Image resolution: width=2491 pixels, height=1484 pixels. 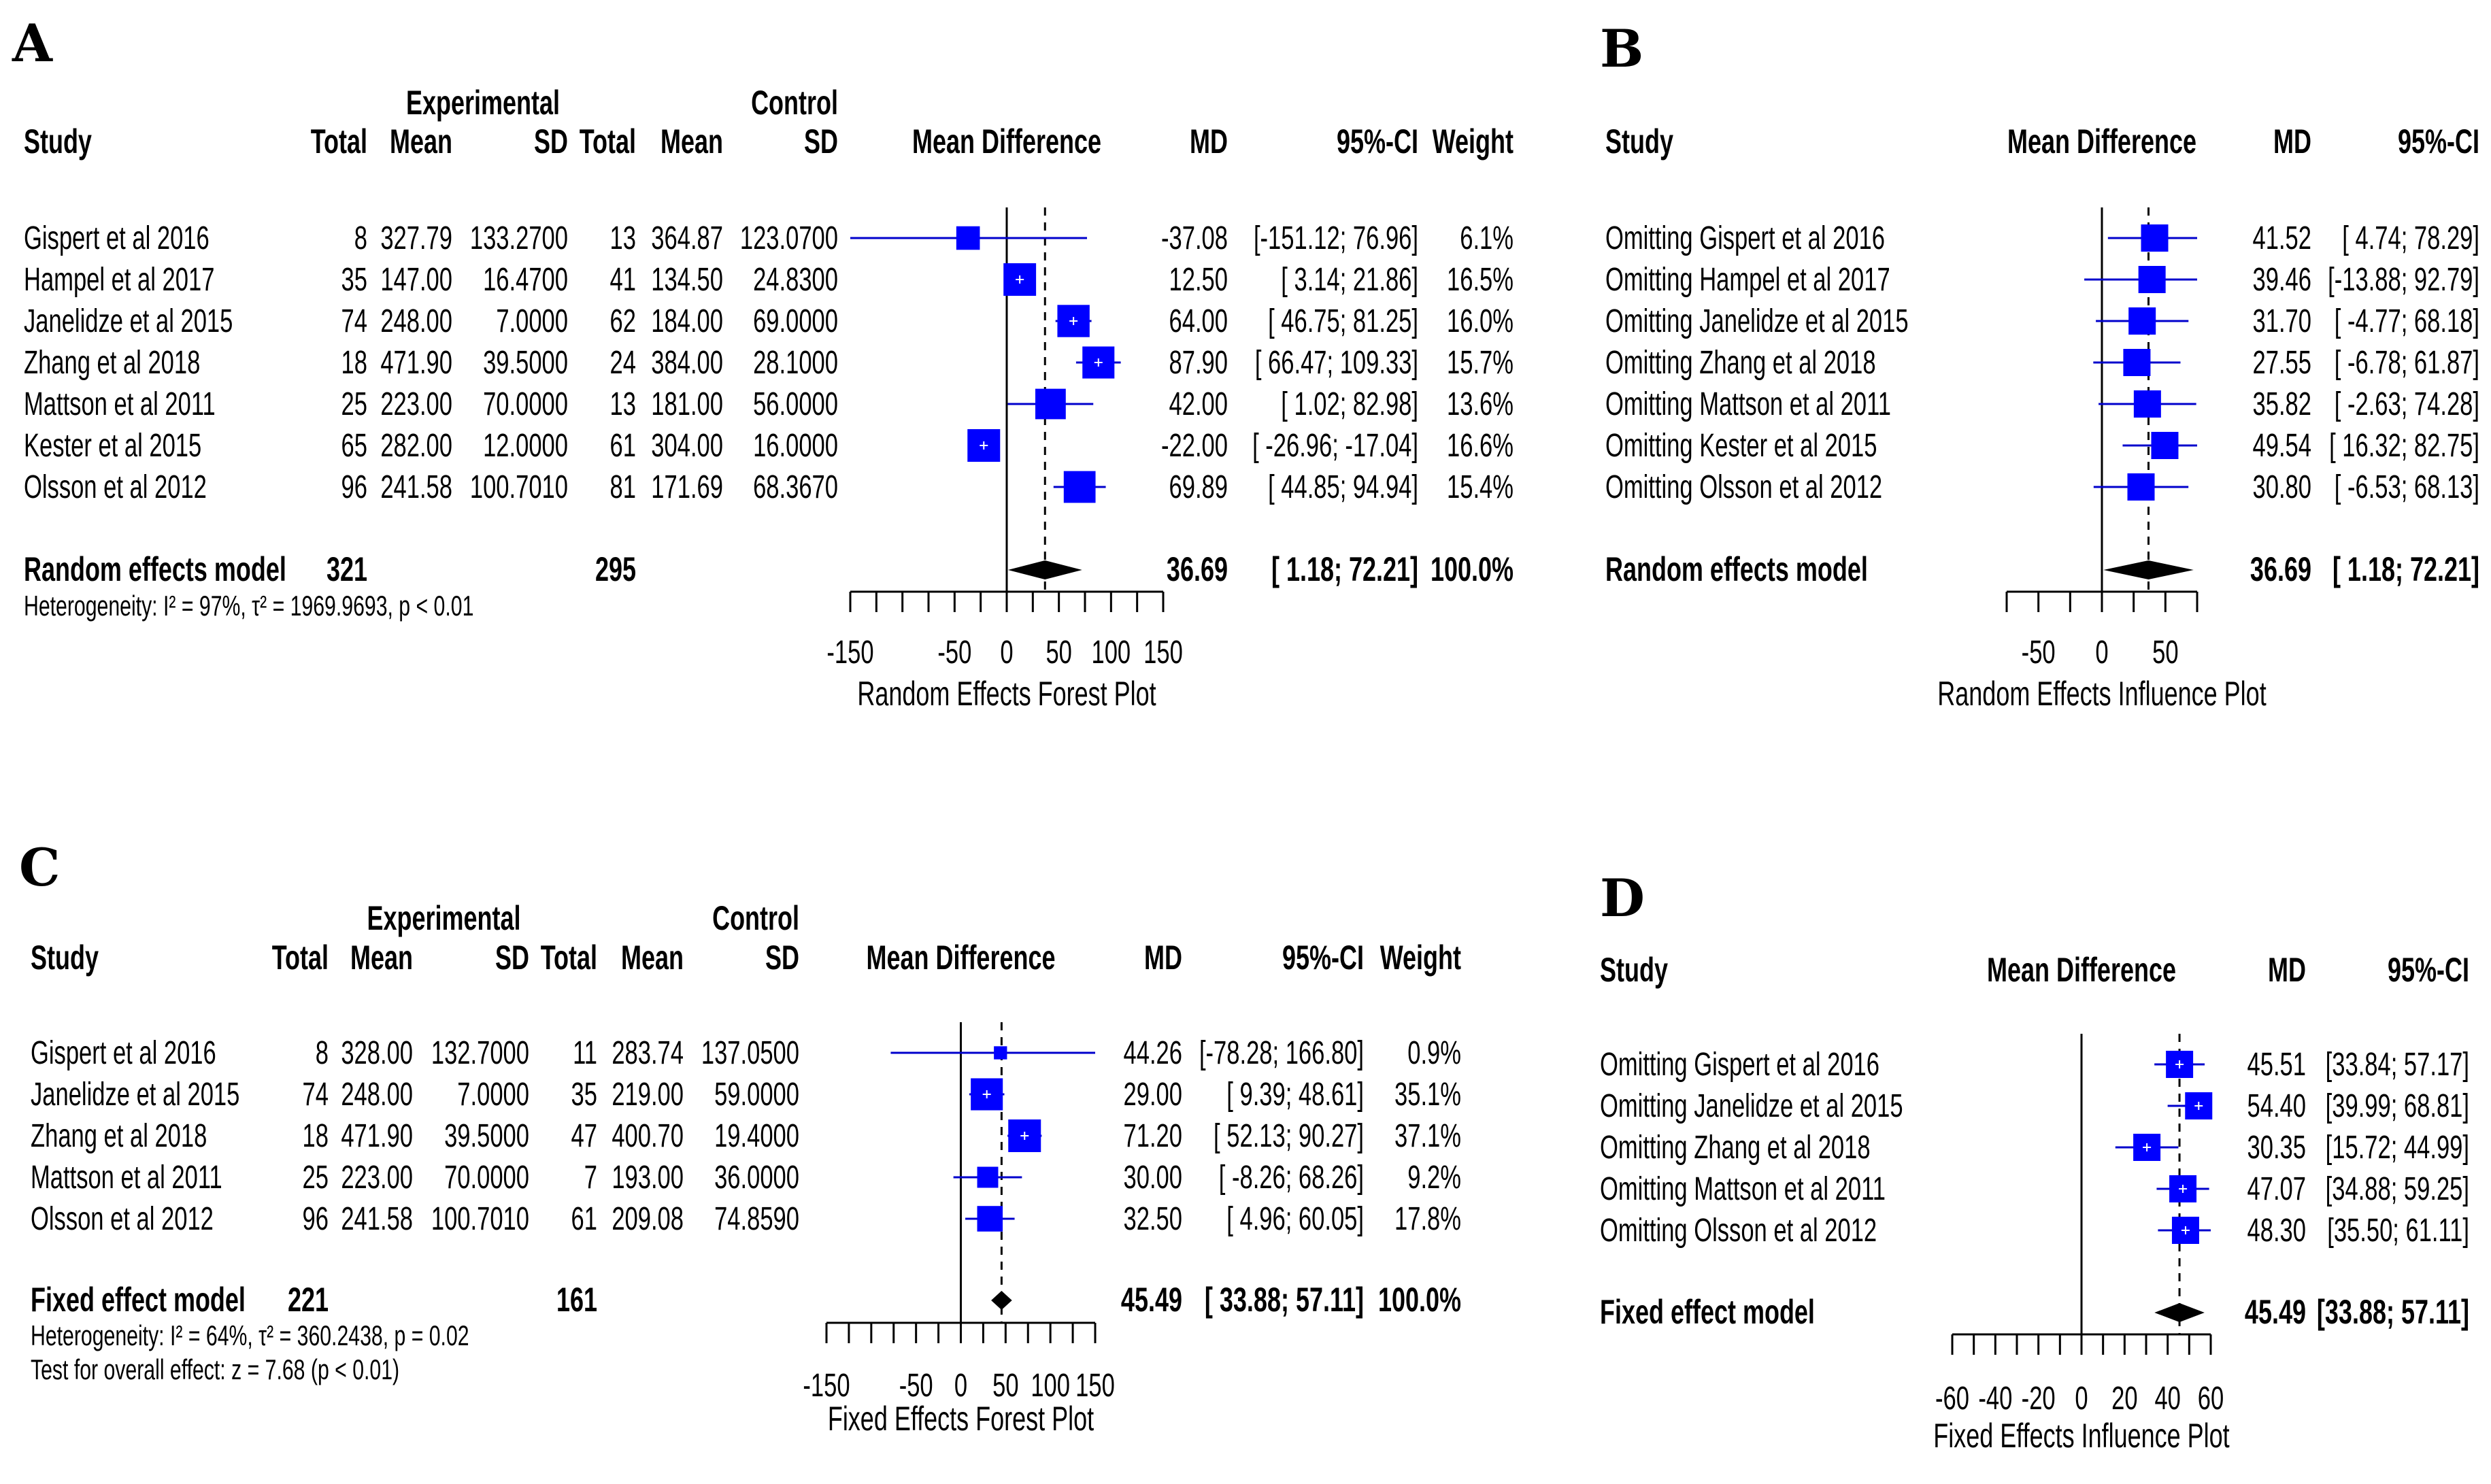 What do you see at coordinates (1198, 320) in the screenshot?
I see `md-value: 64.00` at bounding box center [1198, 320].